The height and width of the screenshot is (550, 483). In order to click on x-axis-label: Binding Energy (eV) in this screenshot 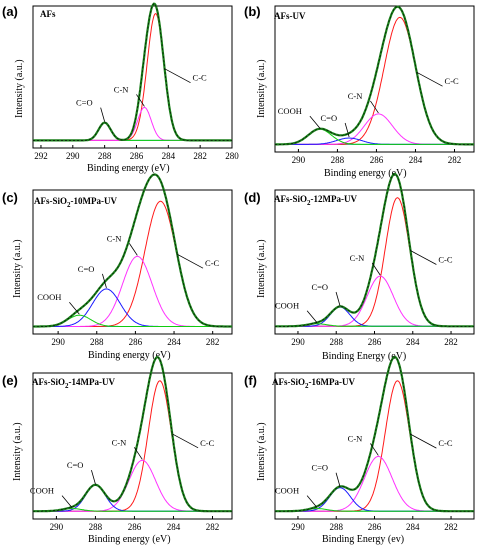, I will do `click(364, 356)`.